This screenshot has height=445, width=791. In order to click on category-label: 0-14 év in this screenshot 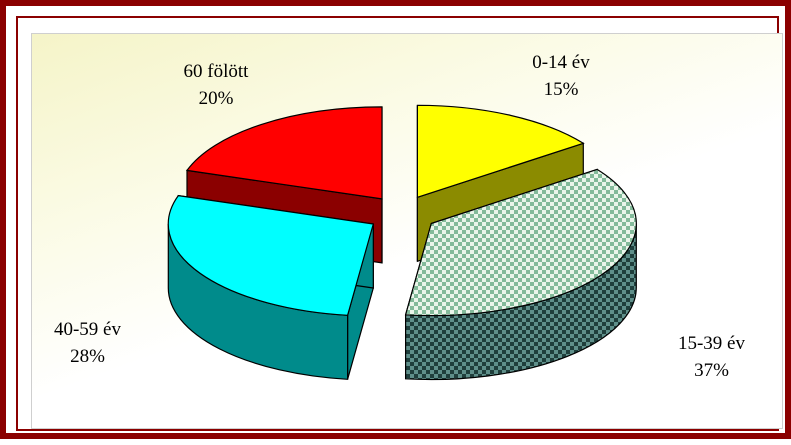, I will do `click(561, 62)`.